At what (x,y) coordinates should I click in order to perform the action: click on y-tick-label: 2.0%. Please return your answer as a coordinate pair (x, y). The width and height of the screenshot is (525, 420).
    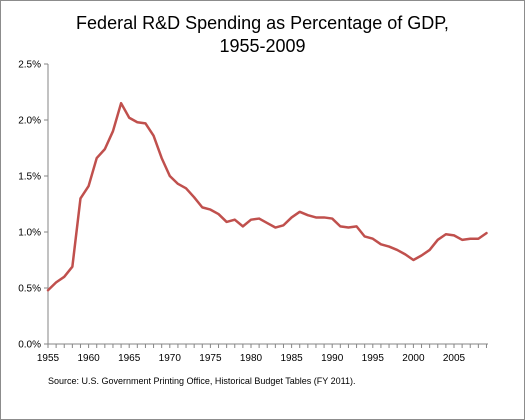
    Looking at the image, I should click on (29, 121).